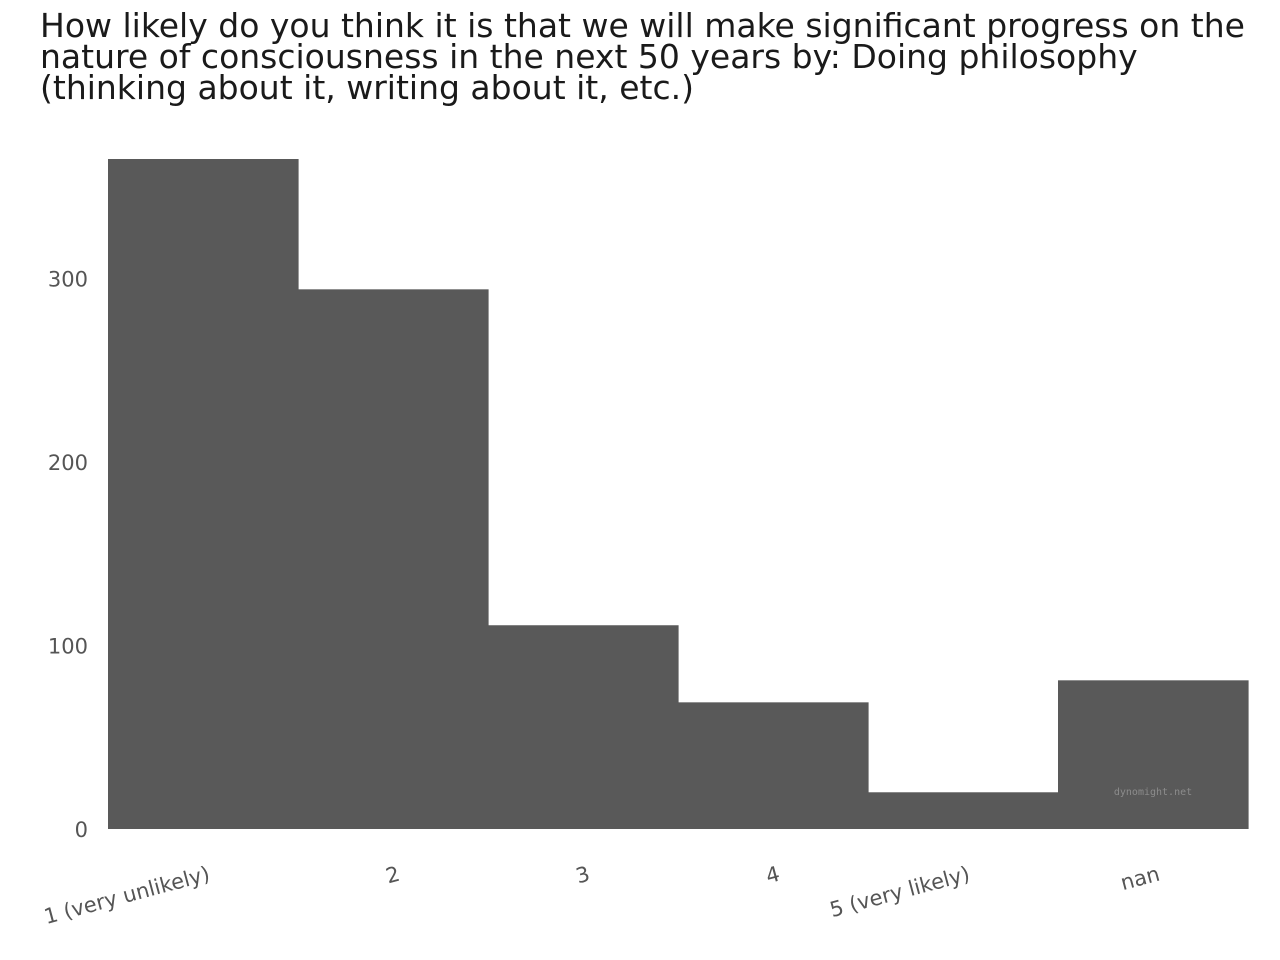 The width and height of the screenshot is (1280, 960). I want to click on x-axis-ticks: 1 (very unlikely) 2 3 4 5 (very likely) nan, so click(601, 895).